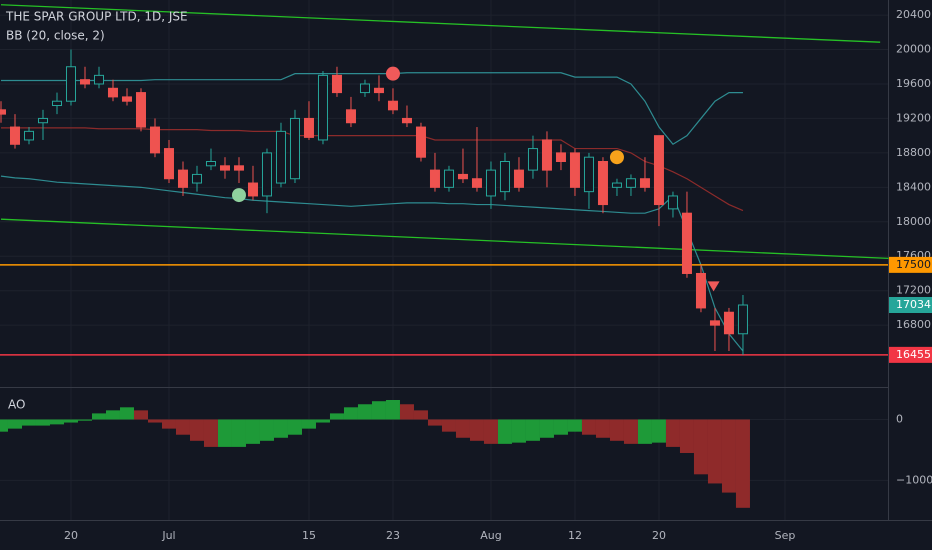 The image size is (932, 550). Describe the element at coordinates (913, 14) in the screenshot. I see `y-tick-label: 20400` at that location.